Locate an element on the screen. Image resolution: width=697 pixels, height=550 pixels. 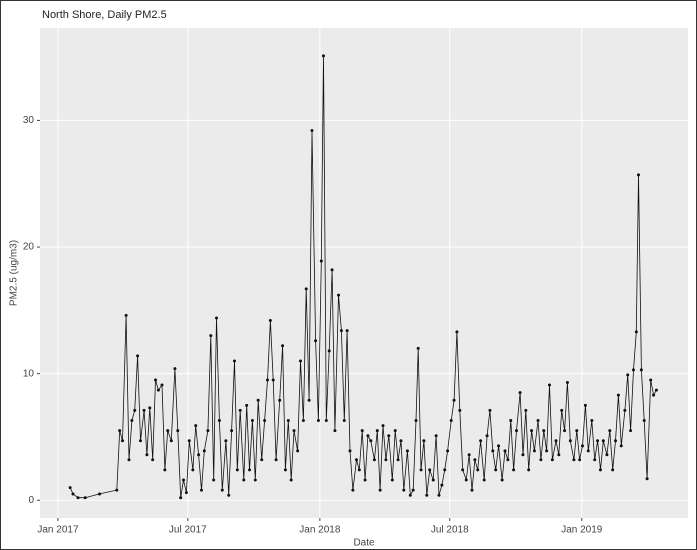
y-tick-label: 30 is located at coordinates (29, 120).